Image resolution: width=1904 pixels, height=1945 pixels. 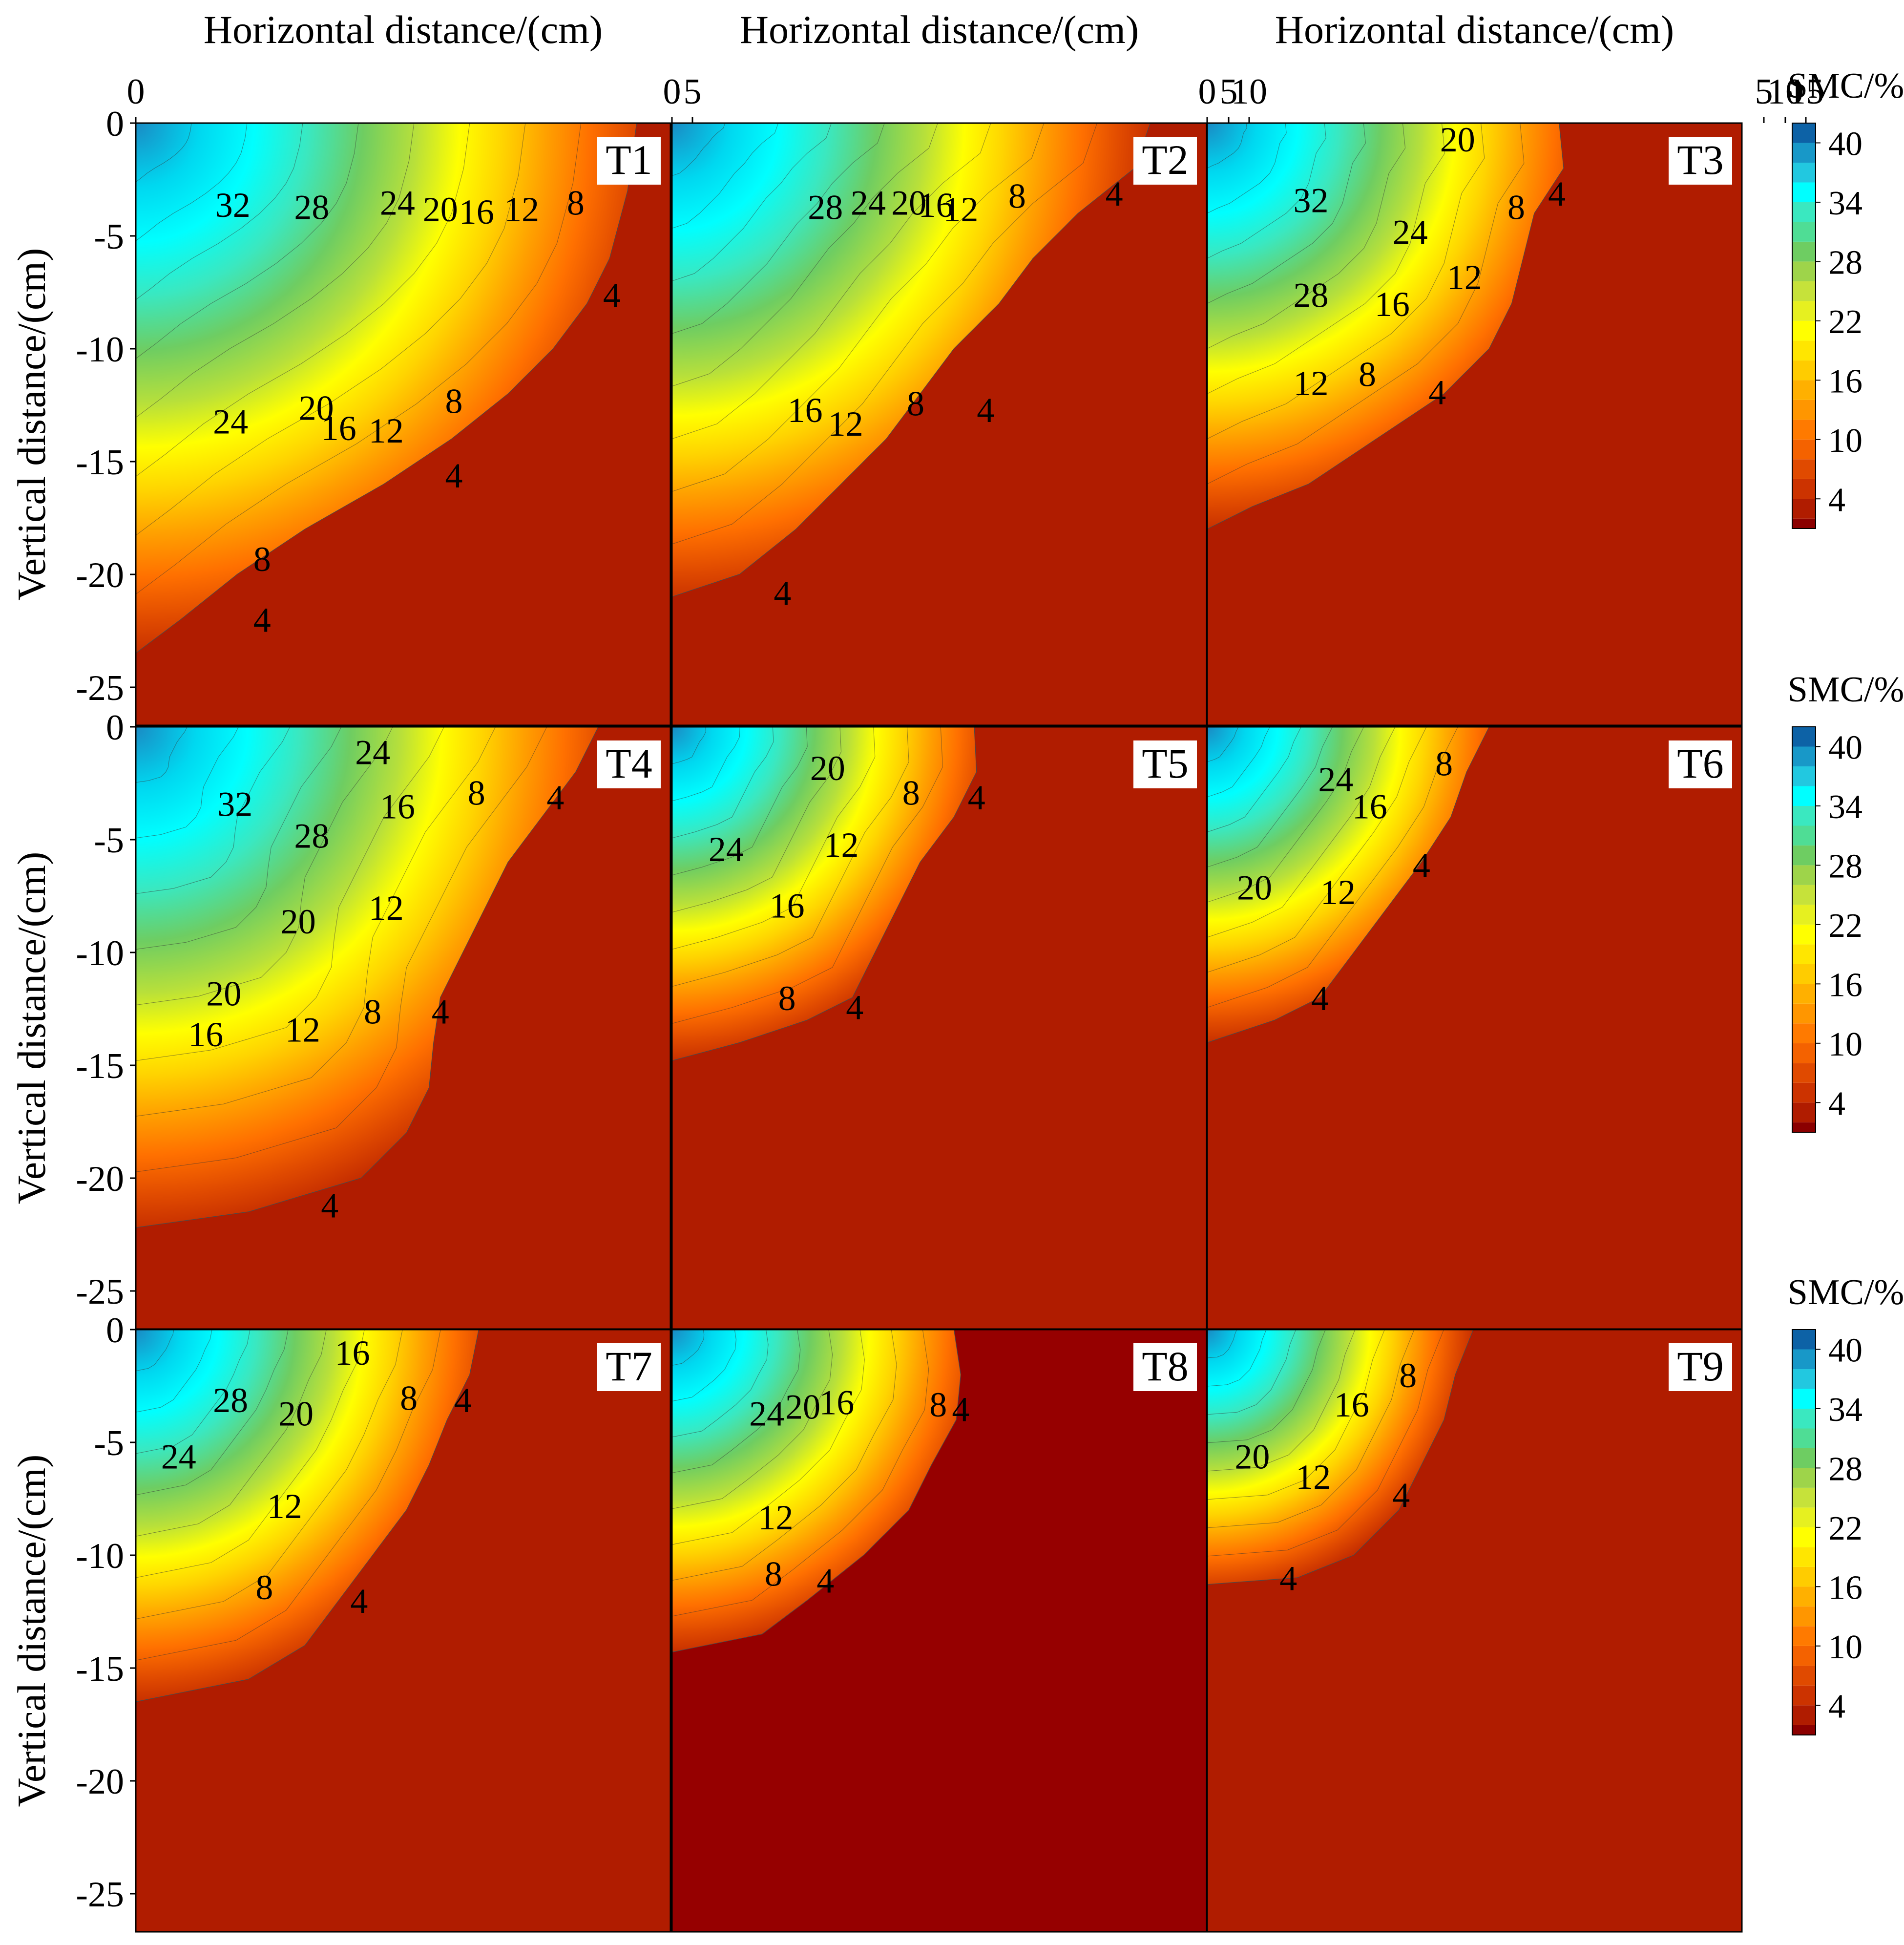 I want to click on x-tick-label: 5, so click(x=1229, y=92).